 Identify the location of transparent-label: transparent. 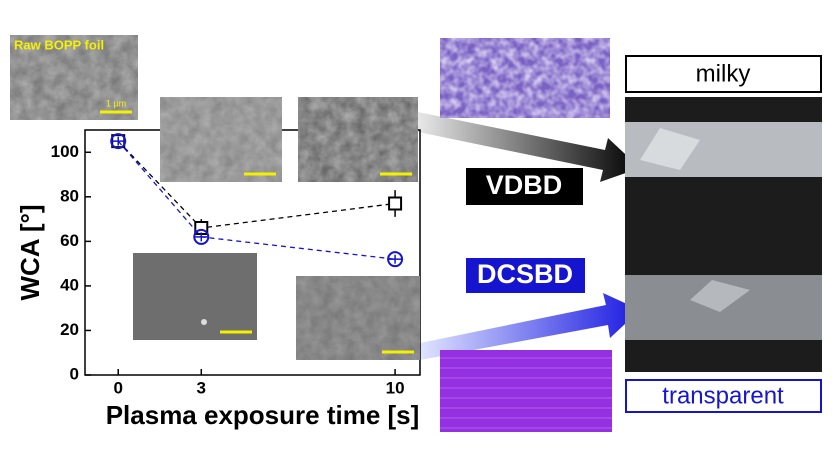
(723, 395).